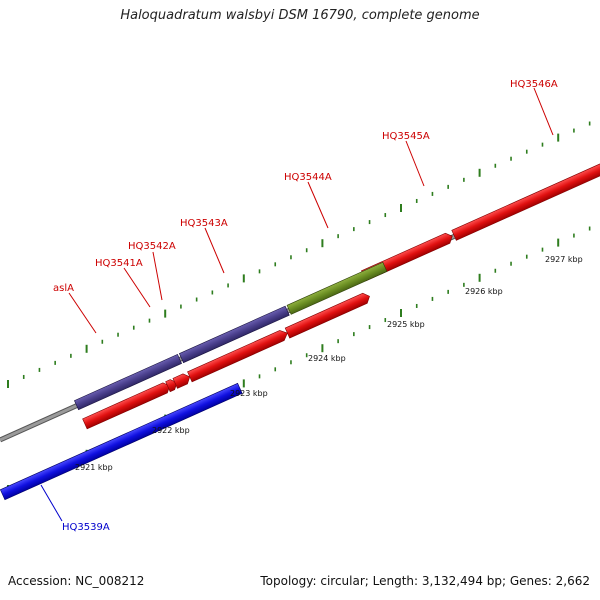 This screenshot has height=600, width=600. I want to click on kbp-label-2922: 2922 kbp, so click(171, 430).